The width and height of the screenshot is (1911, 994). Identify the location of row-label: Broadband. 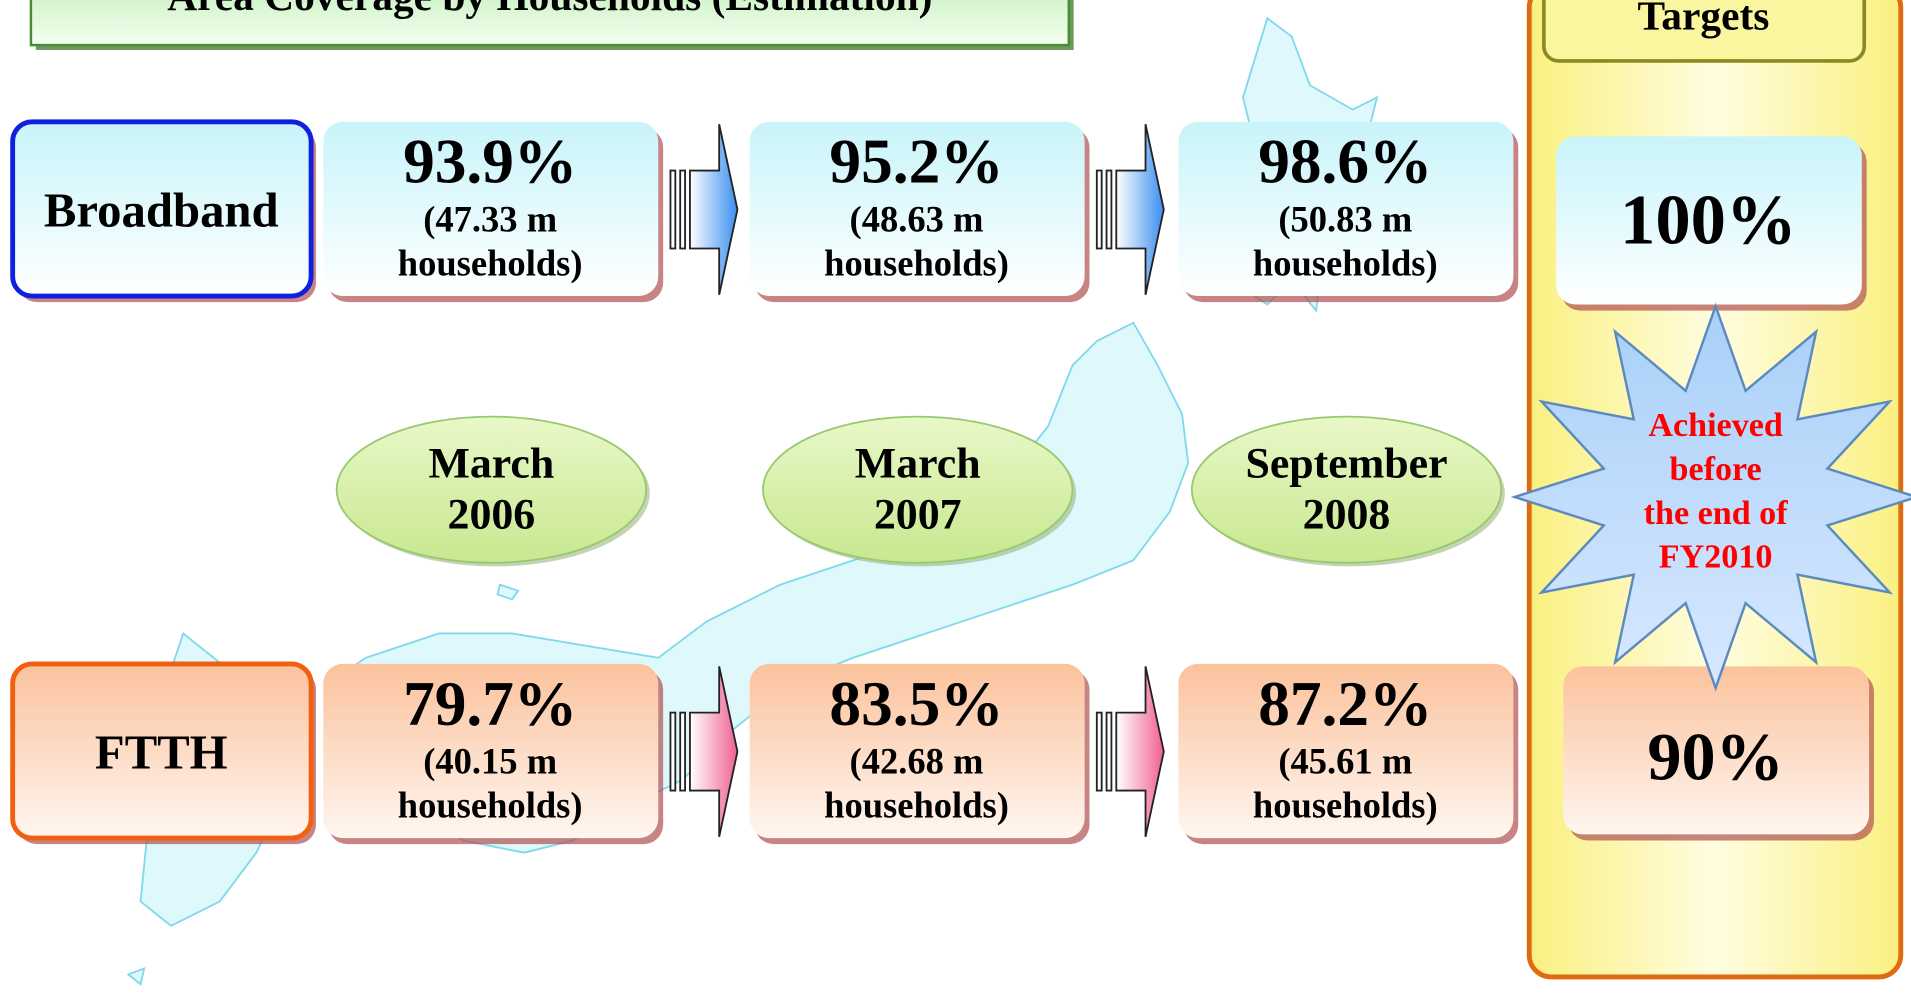
(161, 211).